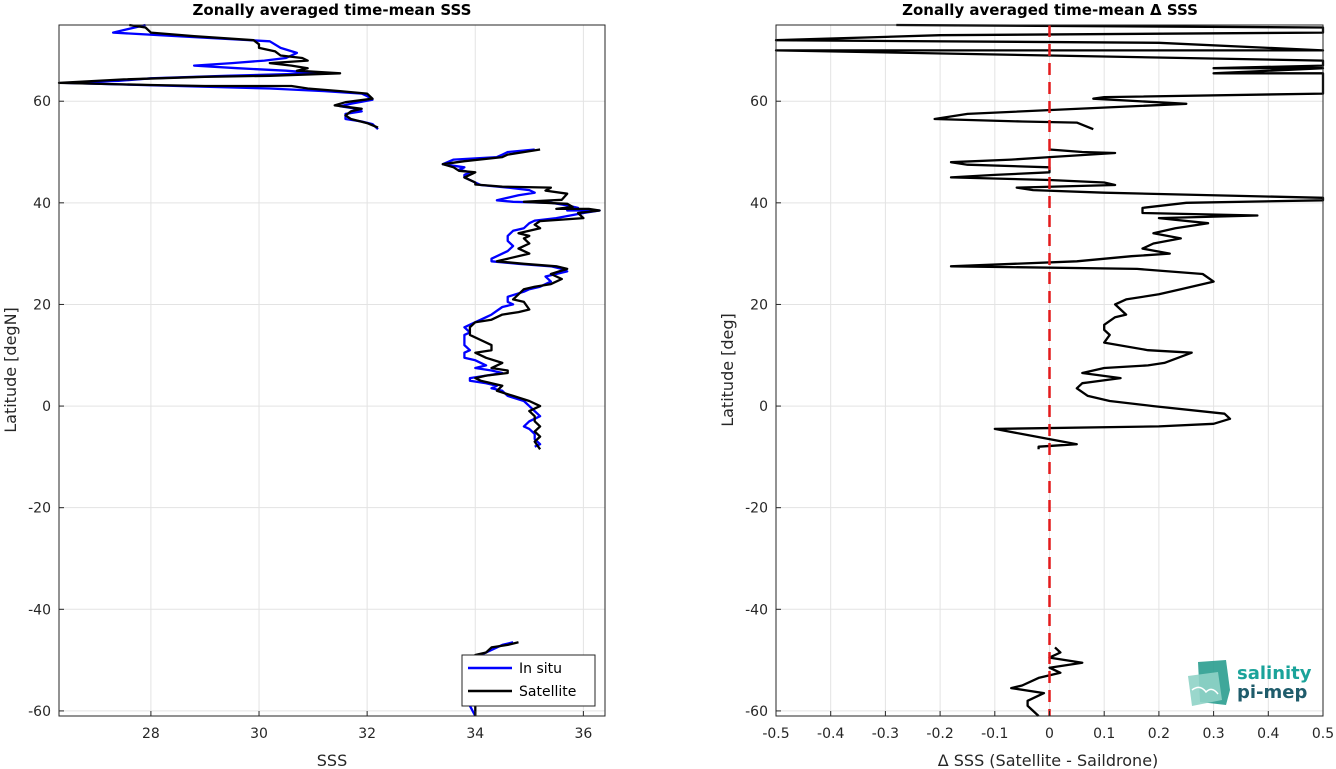 The image size is (1336, 769). What do you see at coordinates (367, 734) in the screenshot?
I see `sss-x-tick-label: 32` at bounding box center [367, 734].